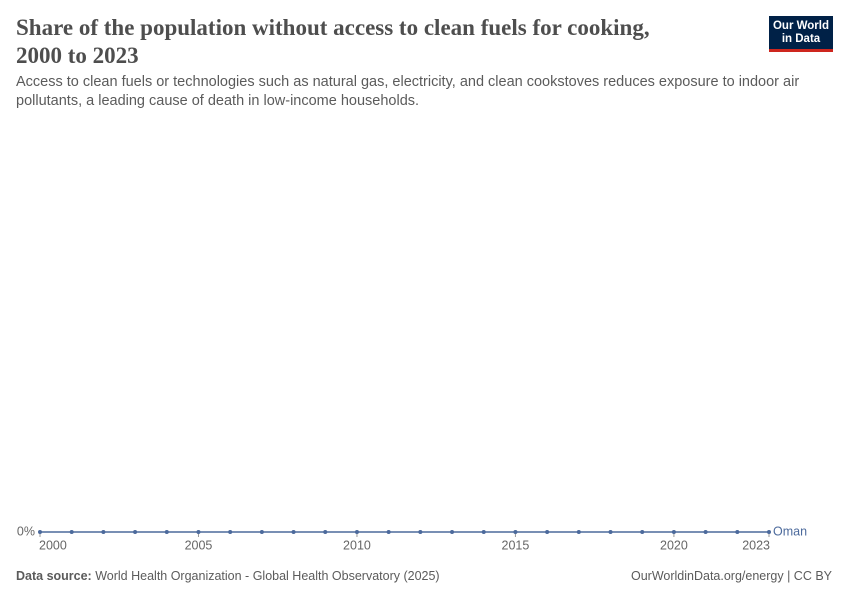 This screenshot has width=850, height=600. Describe the element at coordinates (674, 545) in the screenshot. I see `x-tick-label: 2020` at that location.